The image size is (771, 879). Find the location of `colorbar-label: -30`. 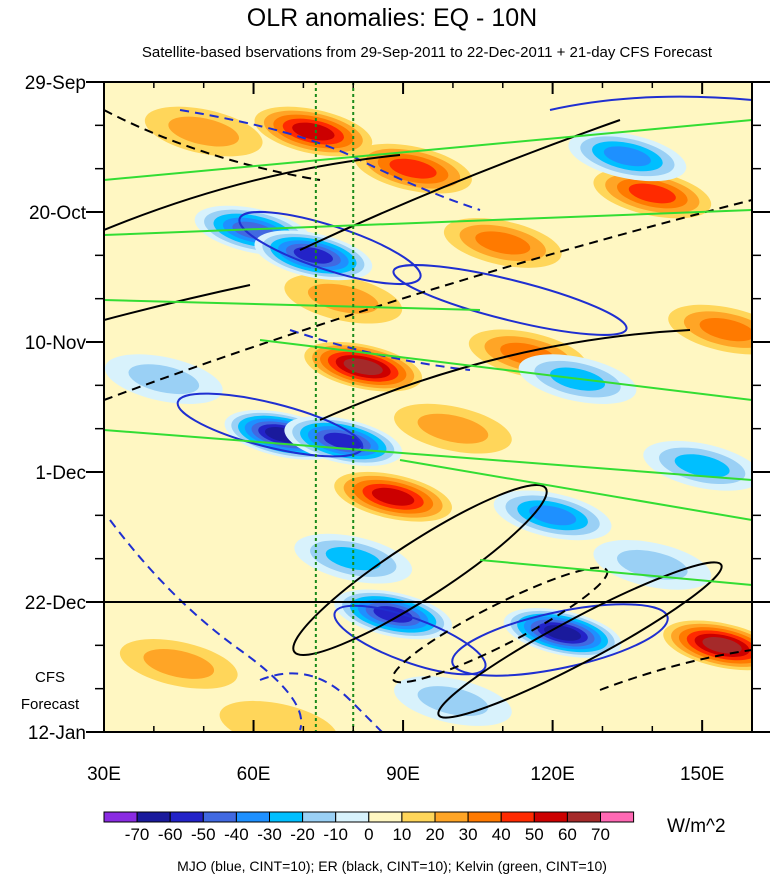

colorbar-label: -30 is located at coordinates (269, 834).